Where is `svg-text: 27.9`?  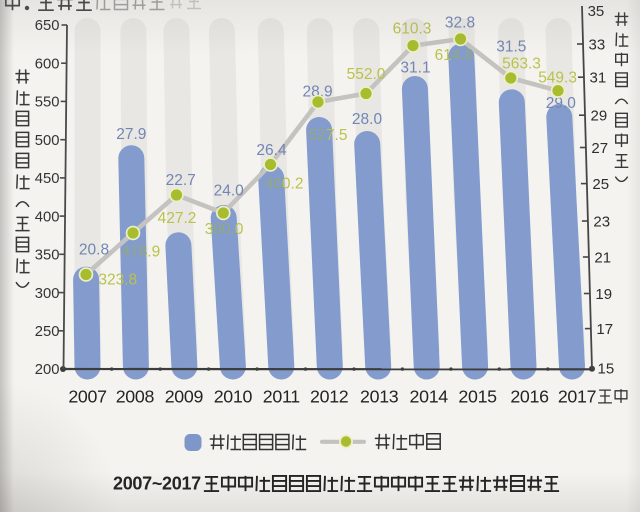
svg-text: 27.9 is located at coordinates (131, 134).